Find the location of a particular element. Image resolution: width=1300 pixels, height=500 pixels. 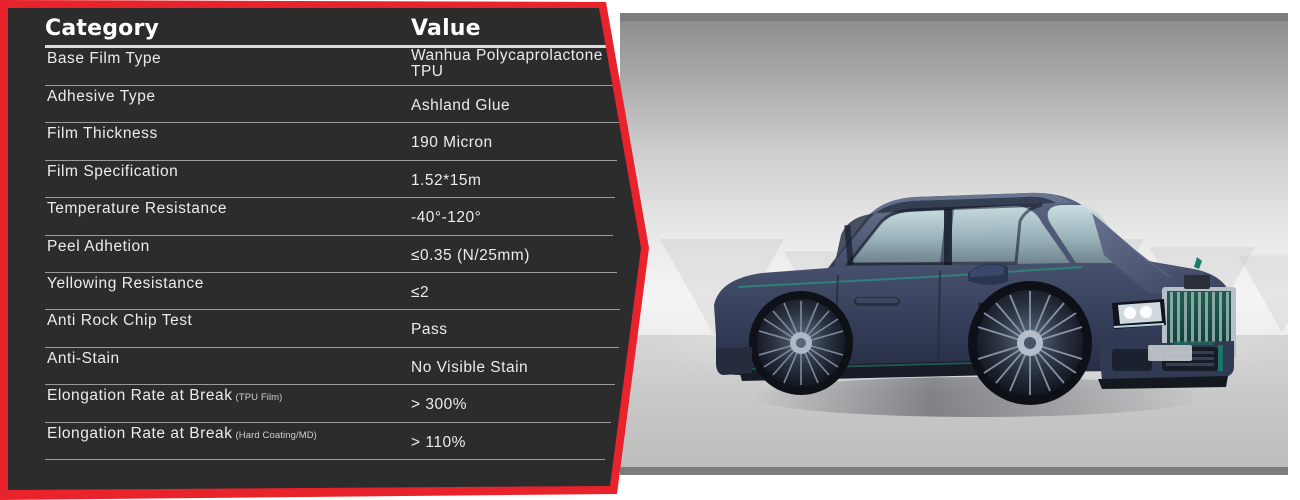

row-category-label: Anti-Stain is located at coordinates (83, 358).